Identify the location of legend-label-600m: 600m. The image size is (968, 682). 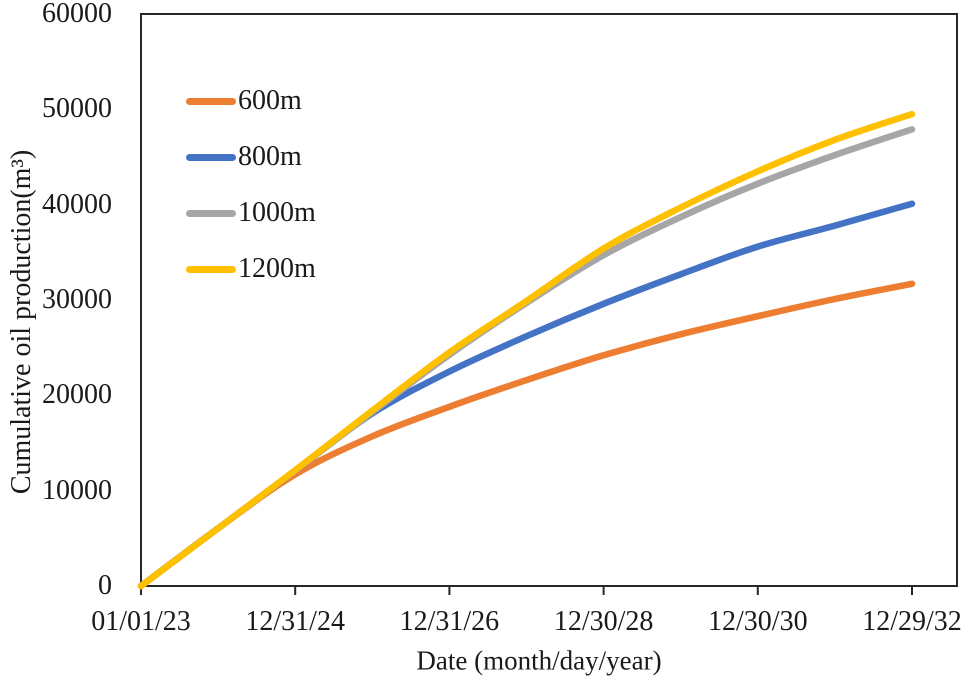
(270, 100).